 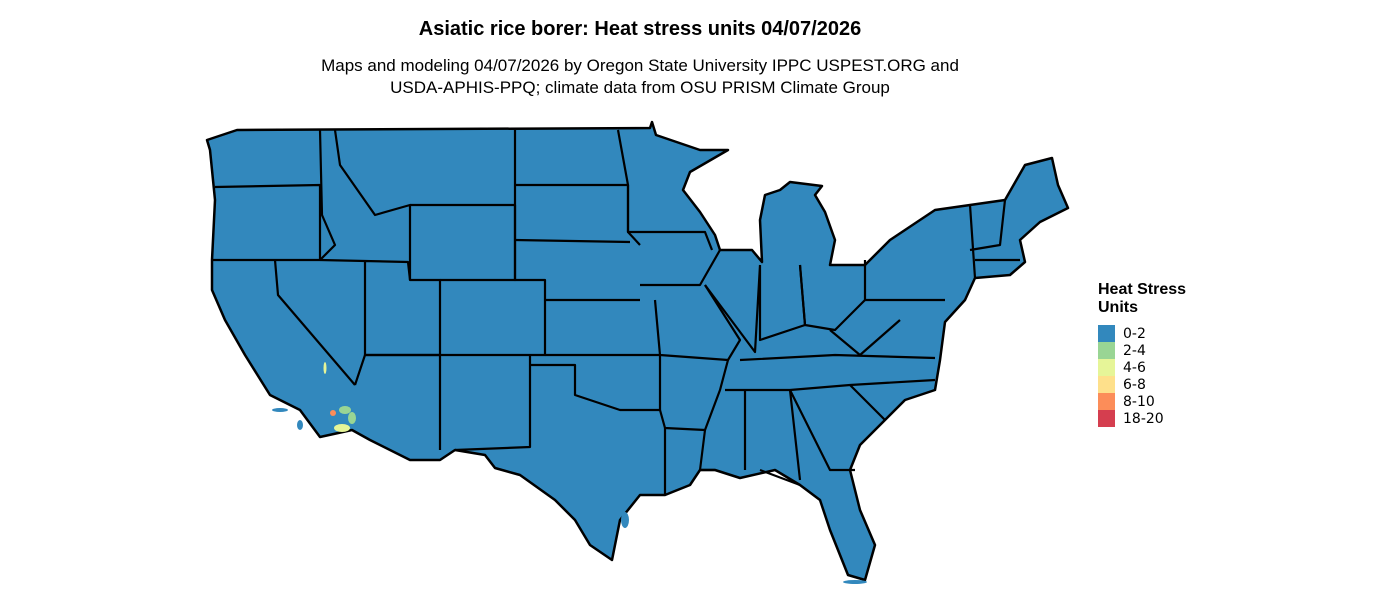 What do you see at coordinates (1134, 367) in the screenshot?
I see `legend-label: 4-6` at bounding box center [1134, 367].